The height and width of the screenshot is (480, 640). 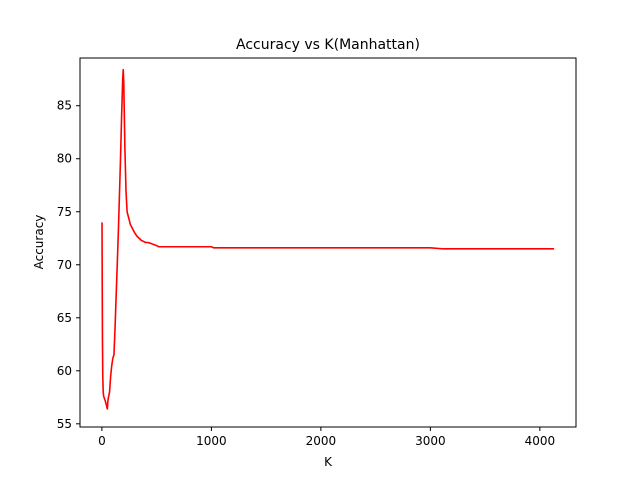 What do you see at coordinates (64, 106) in the screenshot?
I see `y-tick-label: 85` at bounding box center [64, 106].